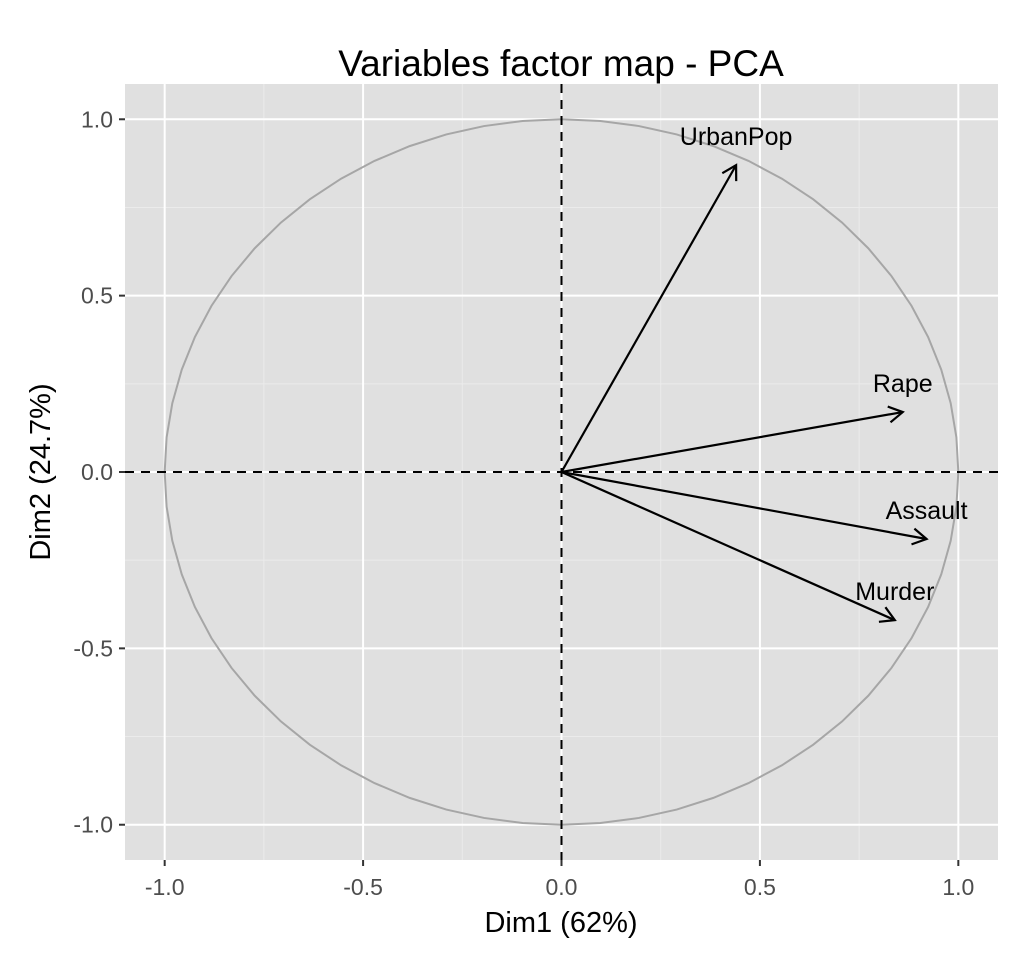 This screenshot has width=1036, height=960. I want to click on arrow-murder, so click(728, 546).